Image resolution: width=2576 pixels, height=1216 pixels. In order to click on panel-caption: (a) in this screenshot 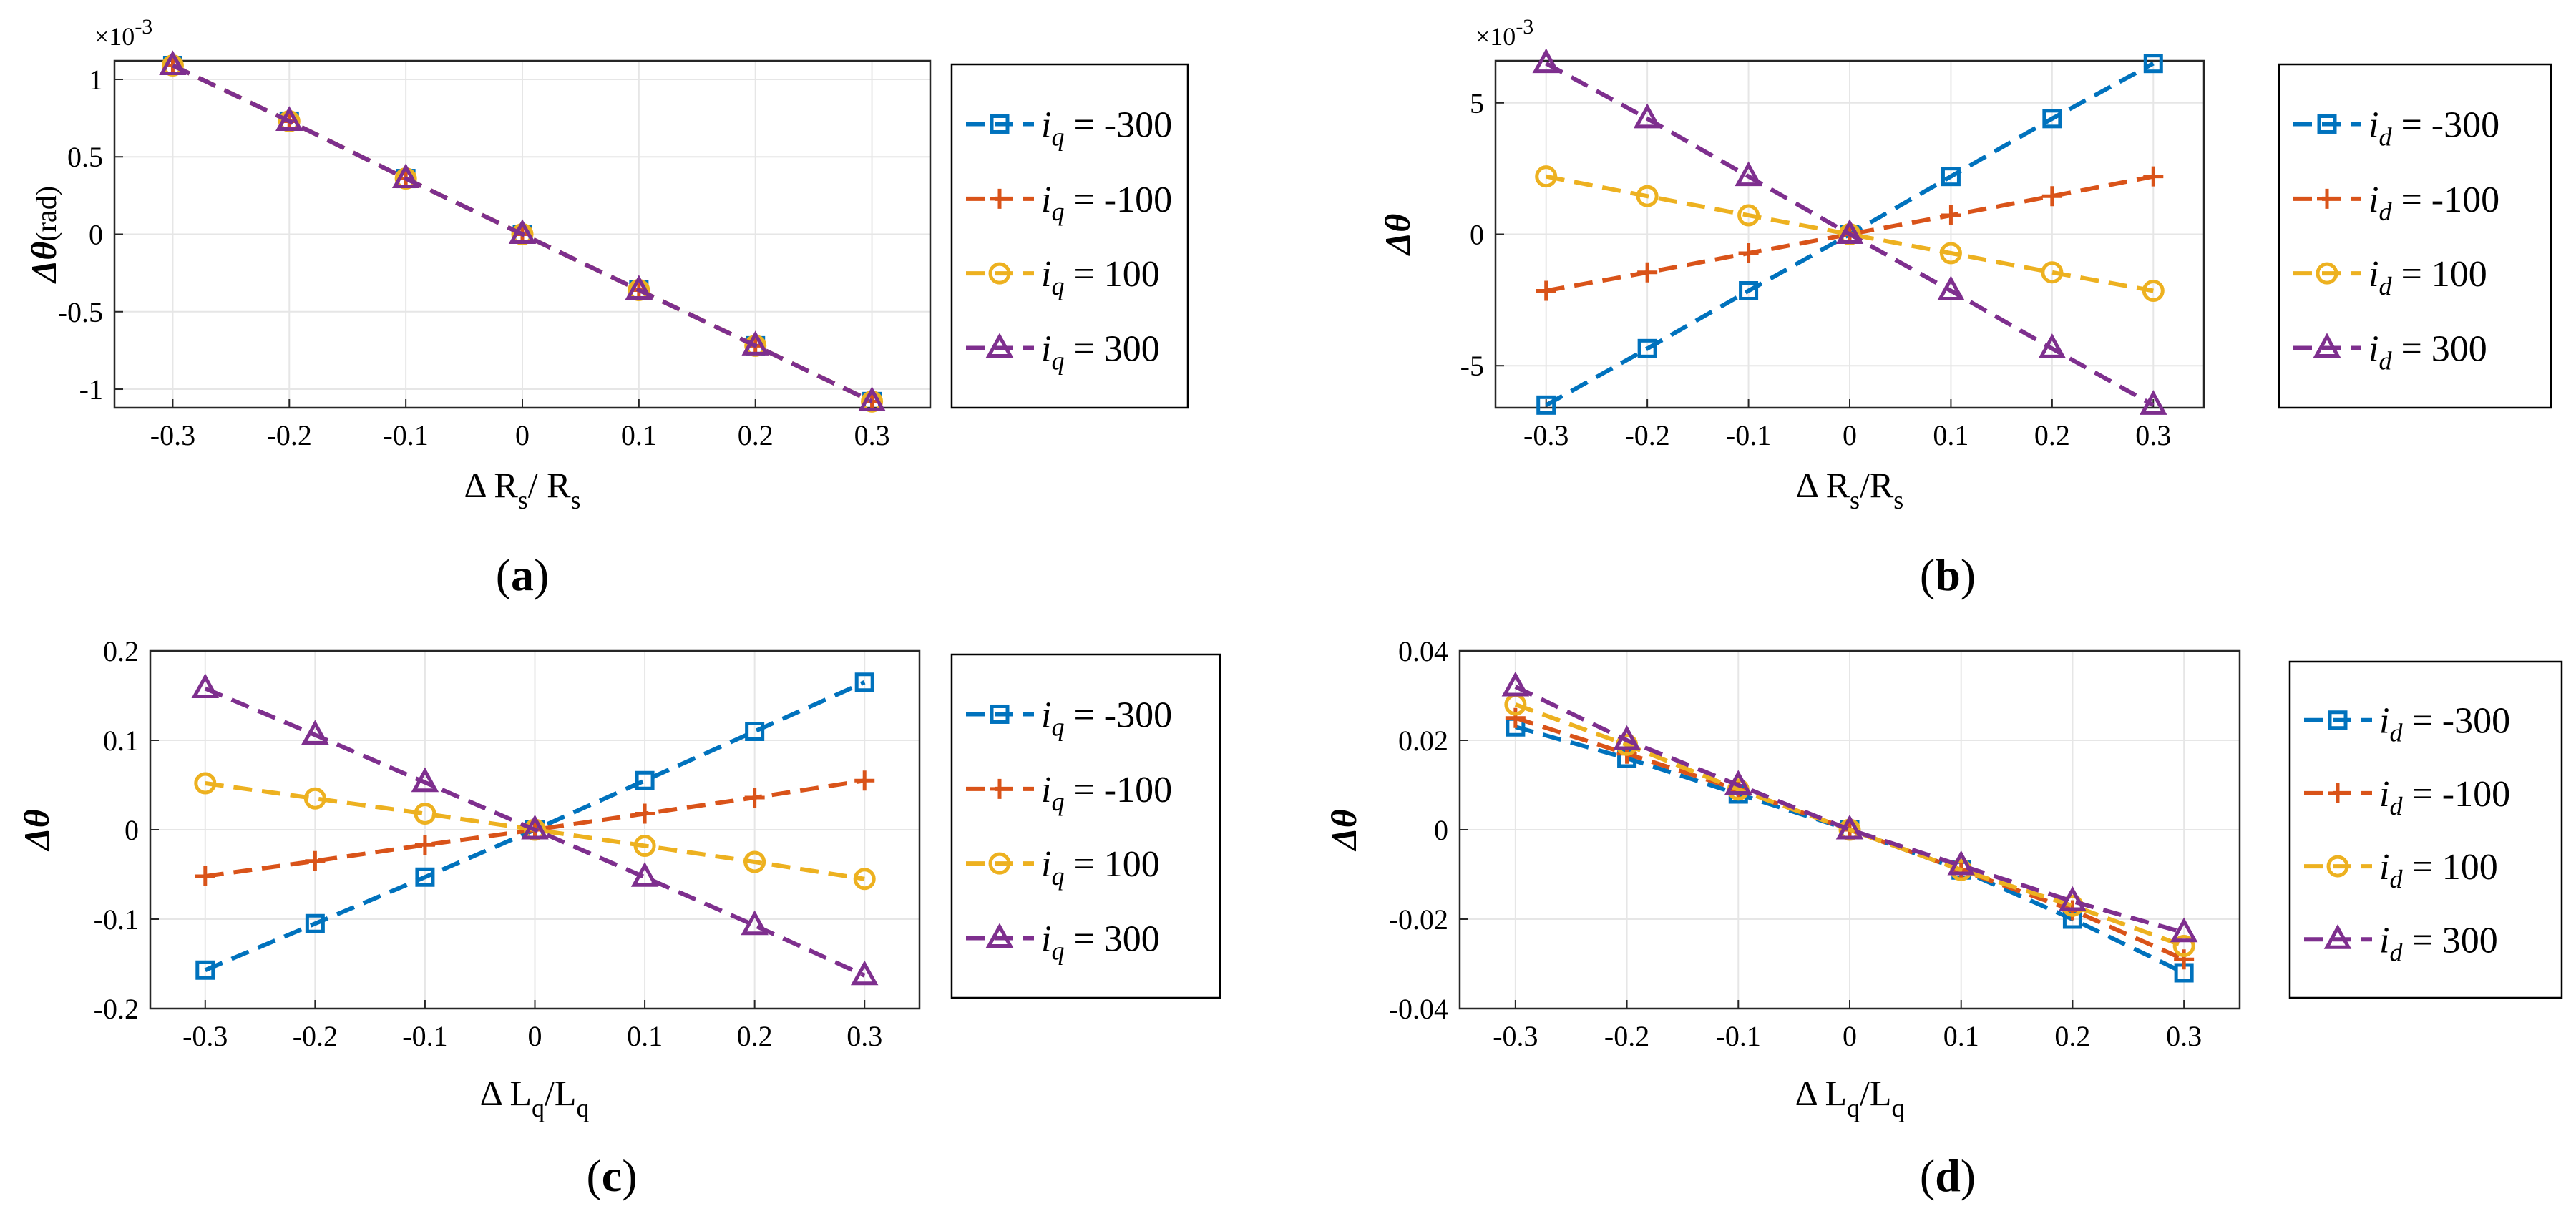, I will do `click(523, 574)`.